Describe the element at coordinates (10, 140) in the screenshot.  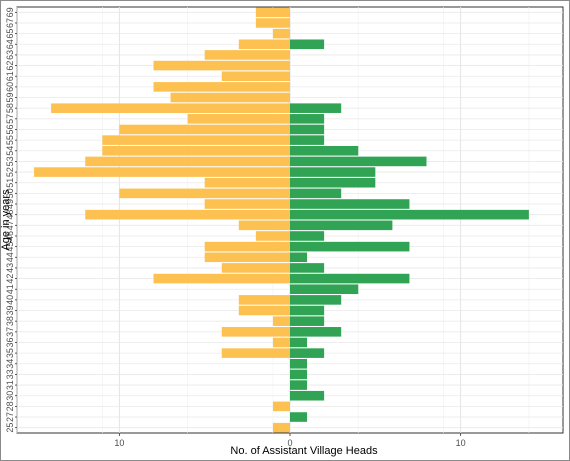
I see `y-tick-label: 55` at that location.